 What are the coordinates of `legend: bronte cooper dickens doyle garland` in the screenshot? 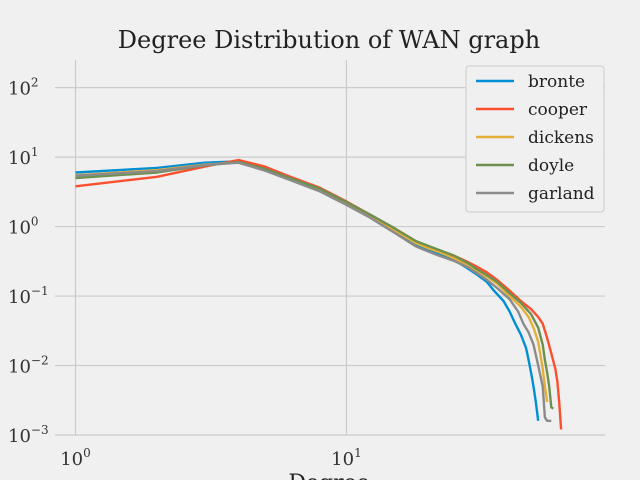 It's located at (535, 139).